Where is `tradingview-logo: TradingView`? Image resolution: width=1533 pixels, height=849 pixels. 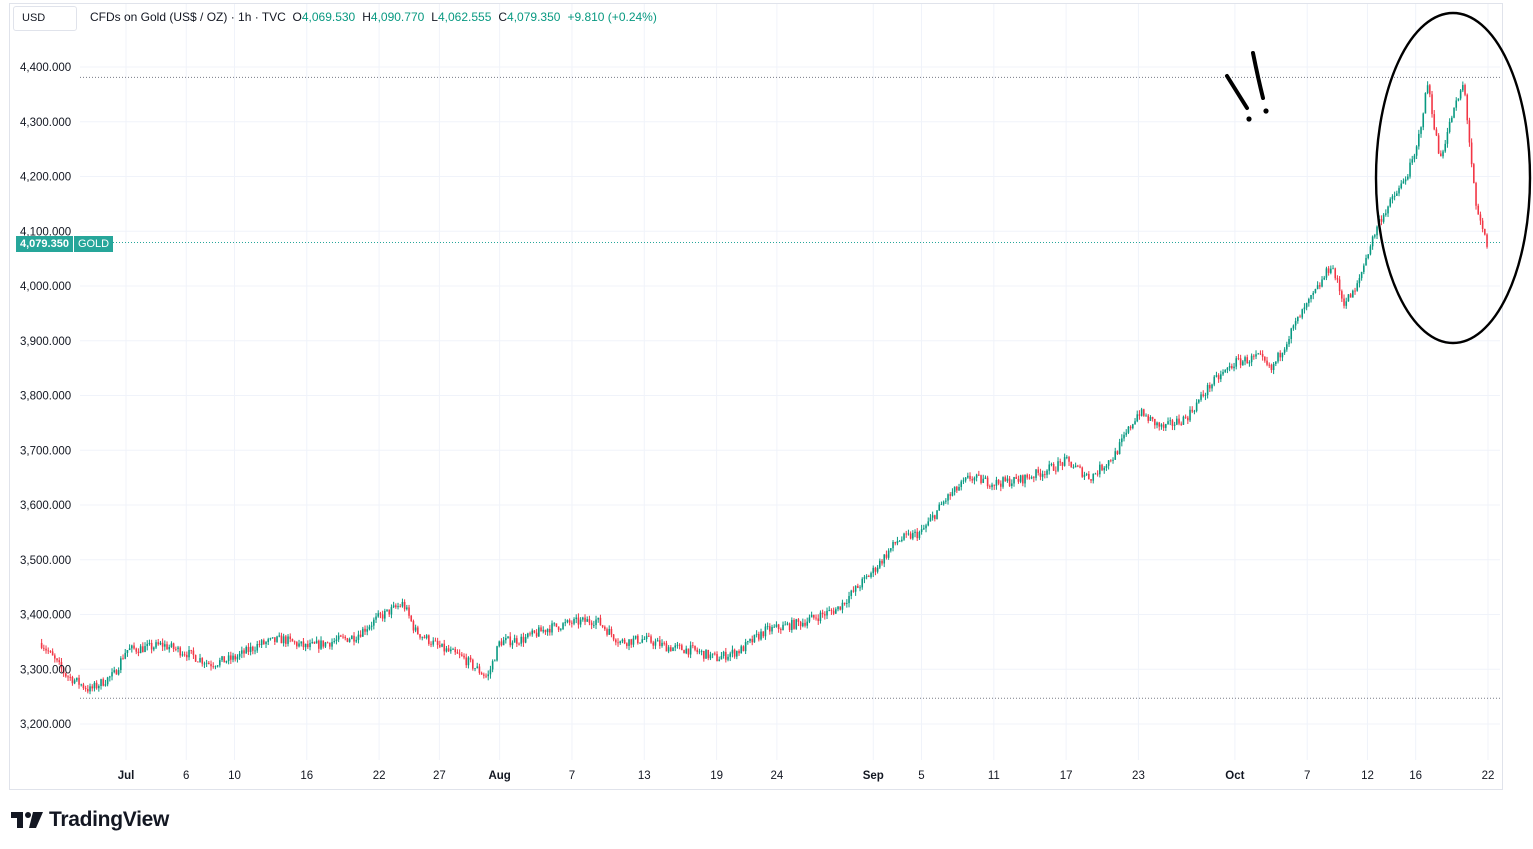
tradingview-logo: TradingView is located at coordinates (90, 820).